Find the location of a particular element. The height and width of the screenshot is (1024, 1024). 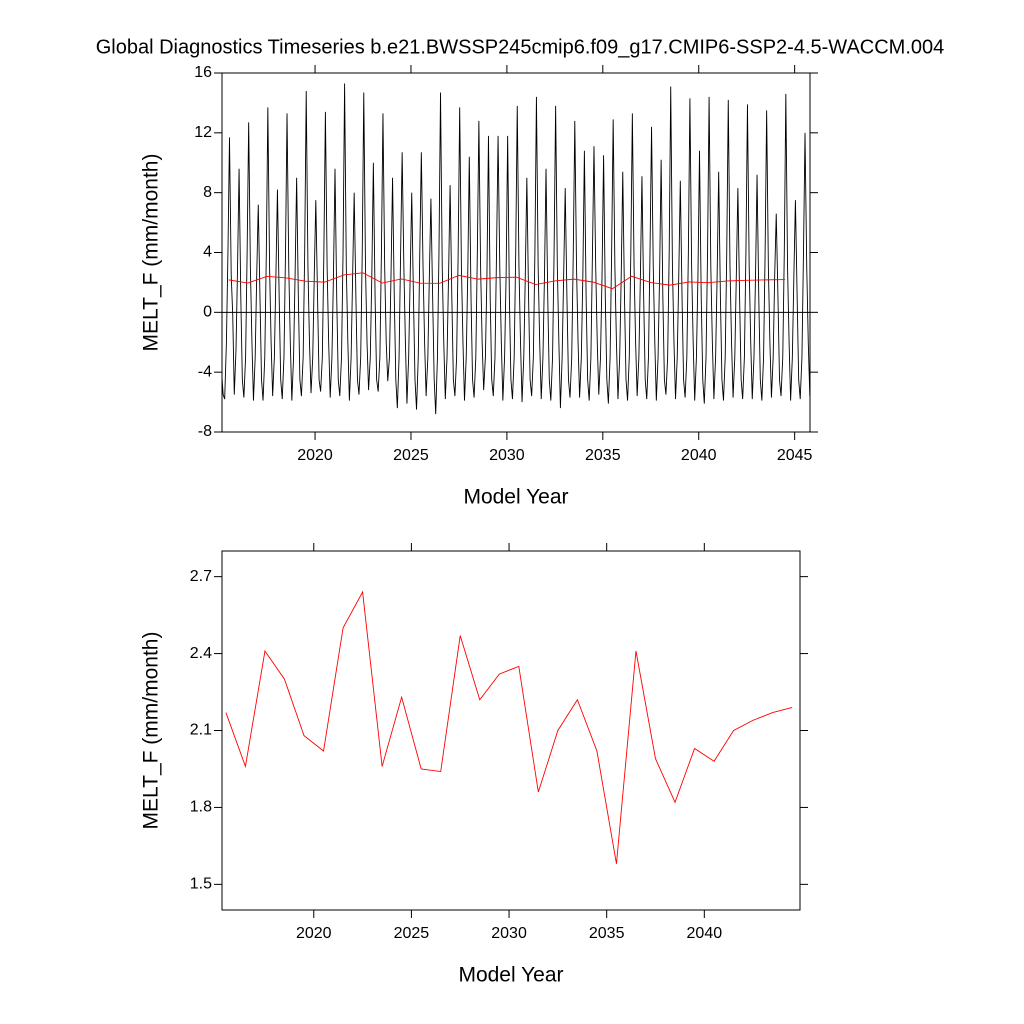

y-tick-label: 2.1 is located at coordinates (201, 730).